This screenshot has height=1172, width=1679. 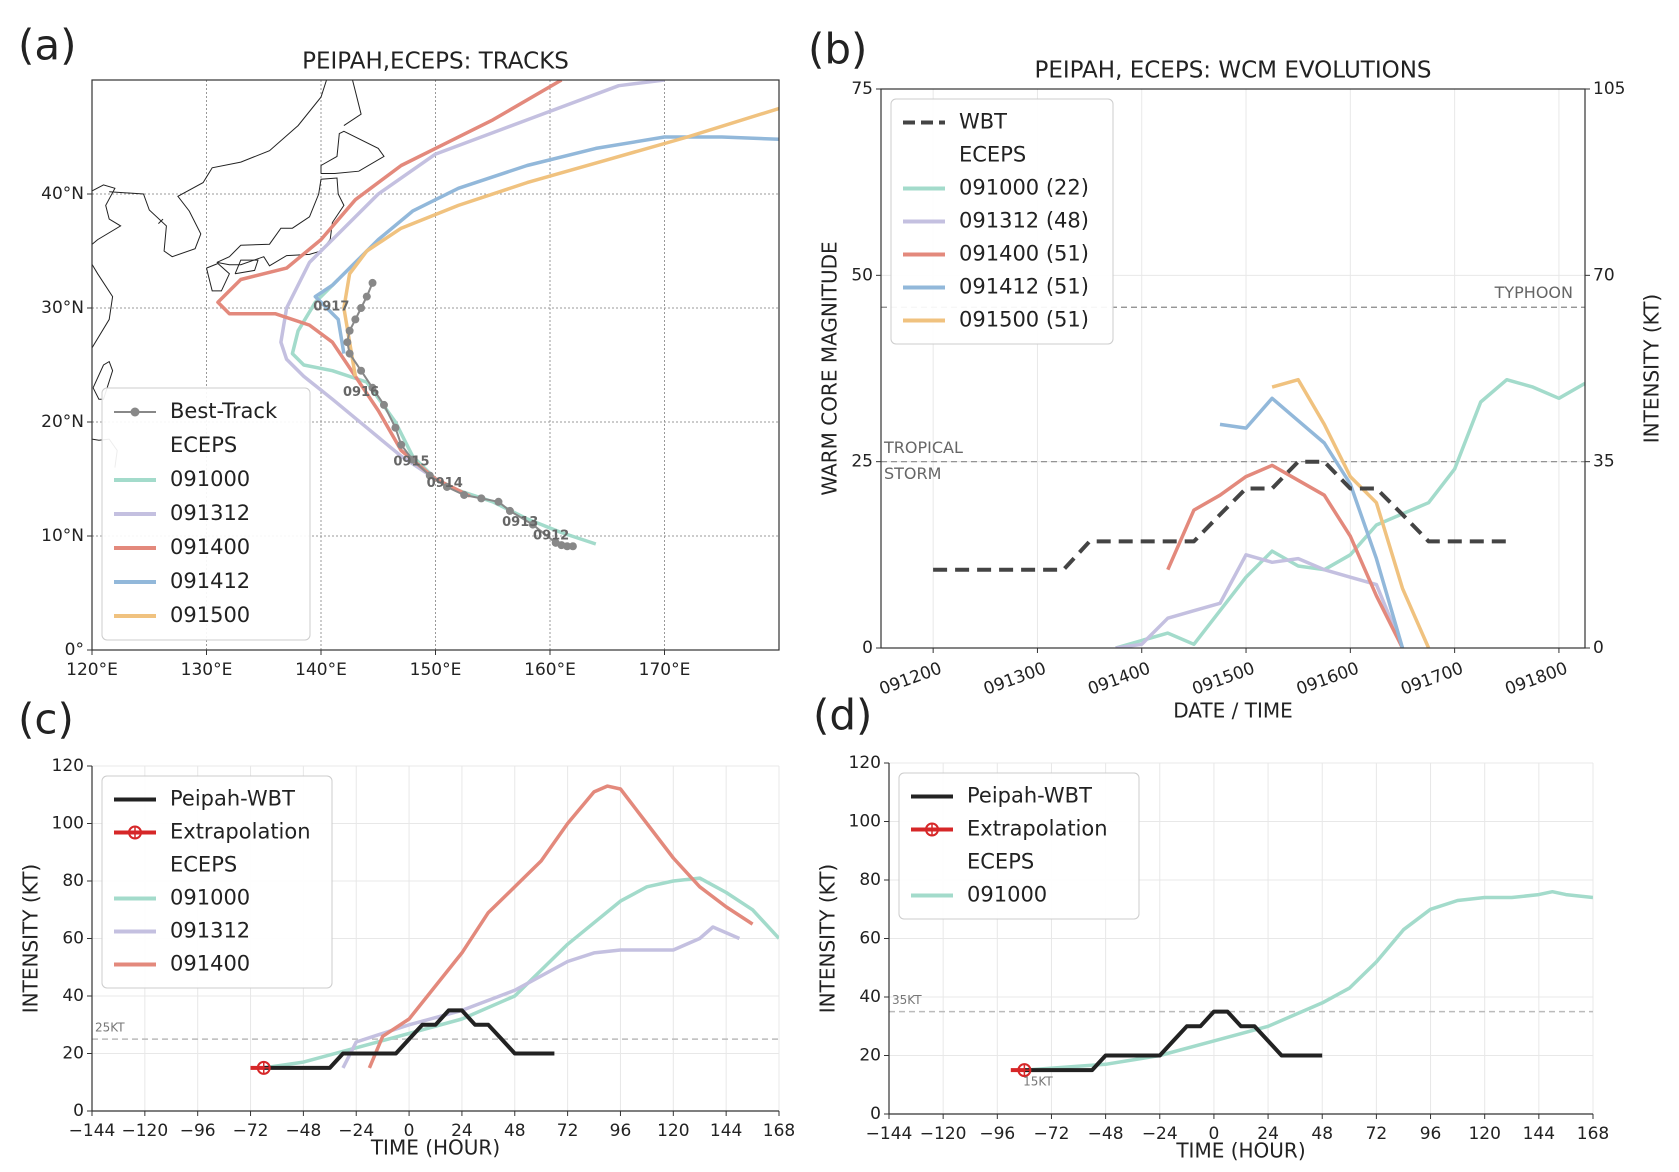 What do you see at coordinates (232, 799) in the screenshot?
I see `legend-label: Peipah-WBT` at bounding box center [232, 799].